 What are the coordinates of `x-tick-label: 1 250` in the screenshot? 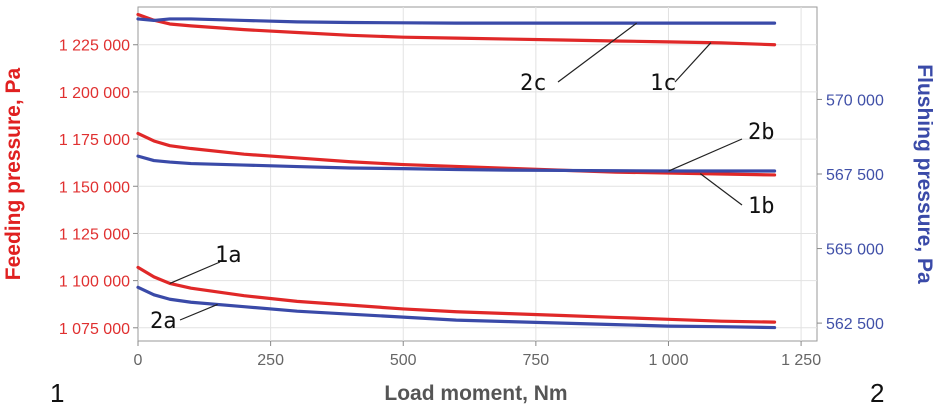 It's located at (801, 360).